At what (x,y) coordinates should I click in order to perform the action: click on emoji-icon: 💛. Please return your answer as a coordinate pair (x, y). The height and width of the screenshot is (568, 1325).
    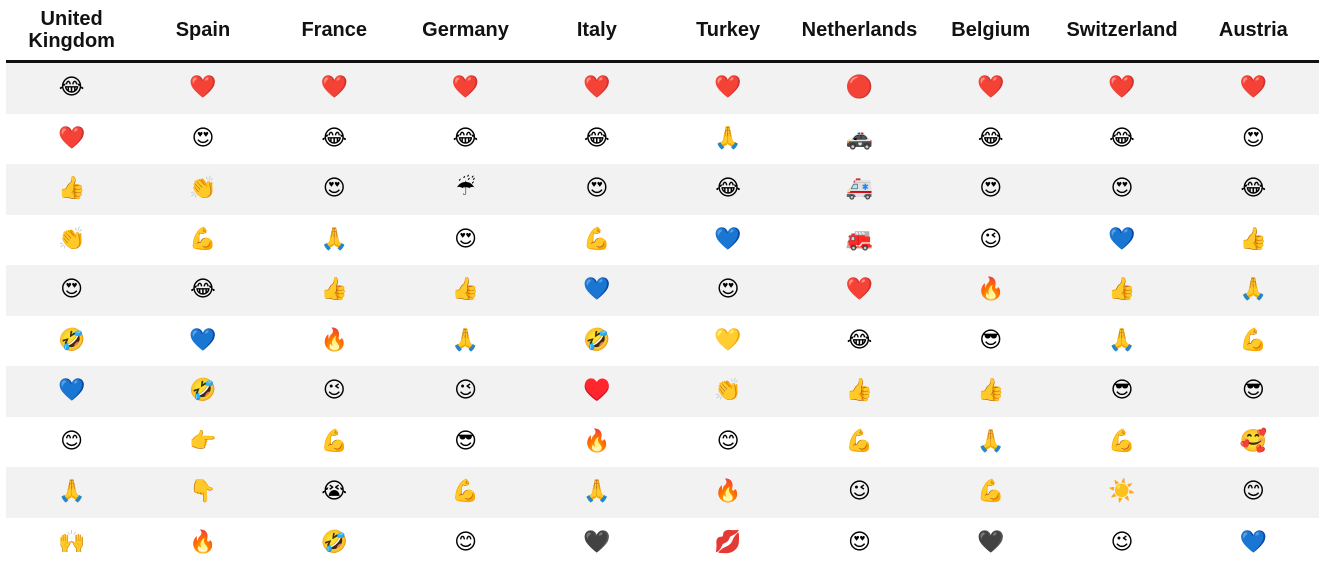
    Looking at the image, I should click on (727, 341).